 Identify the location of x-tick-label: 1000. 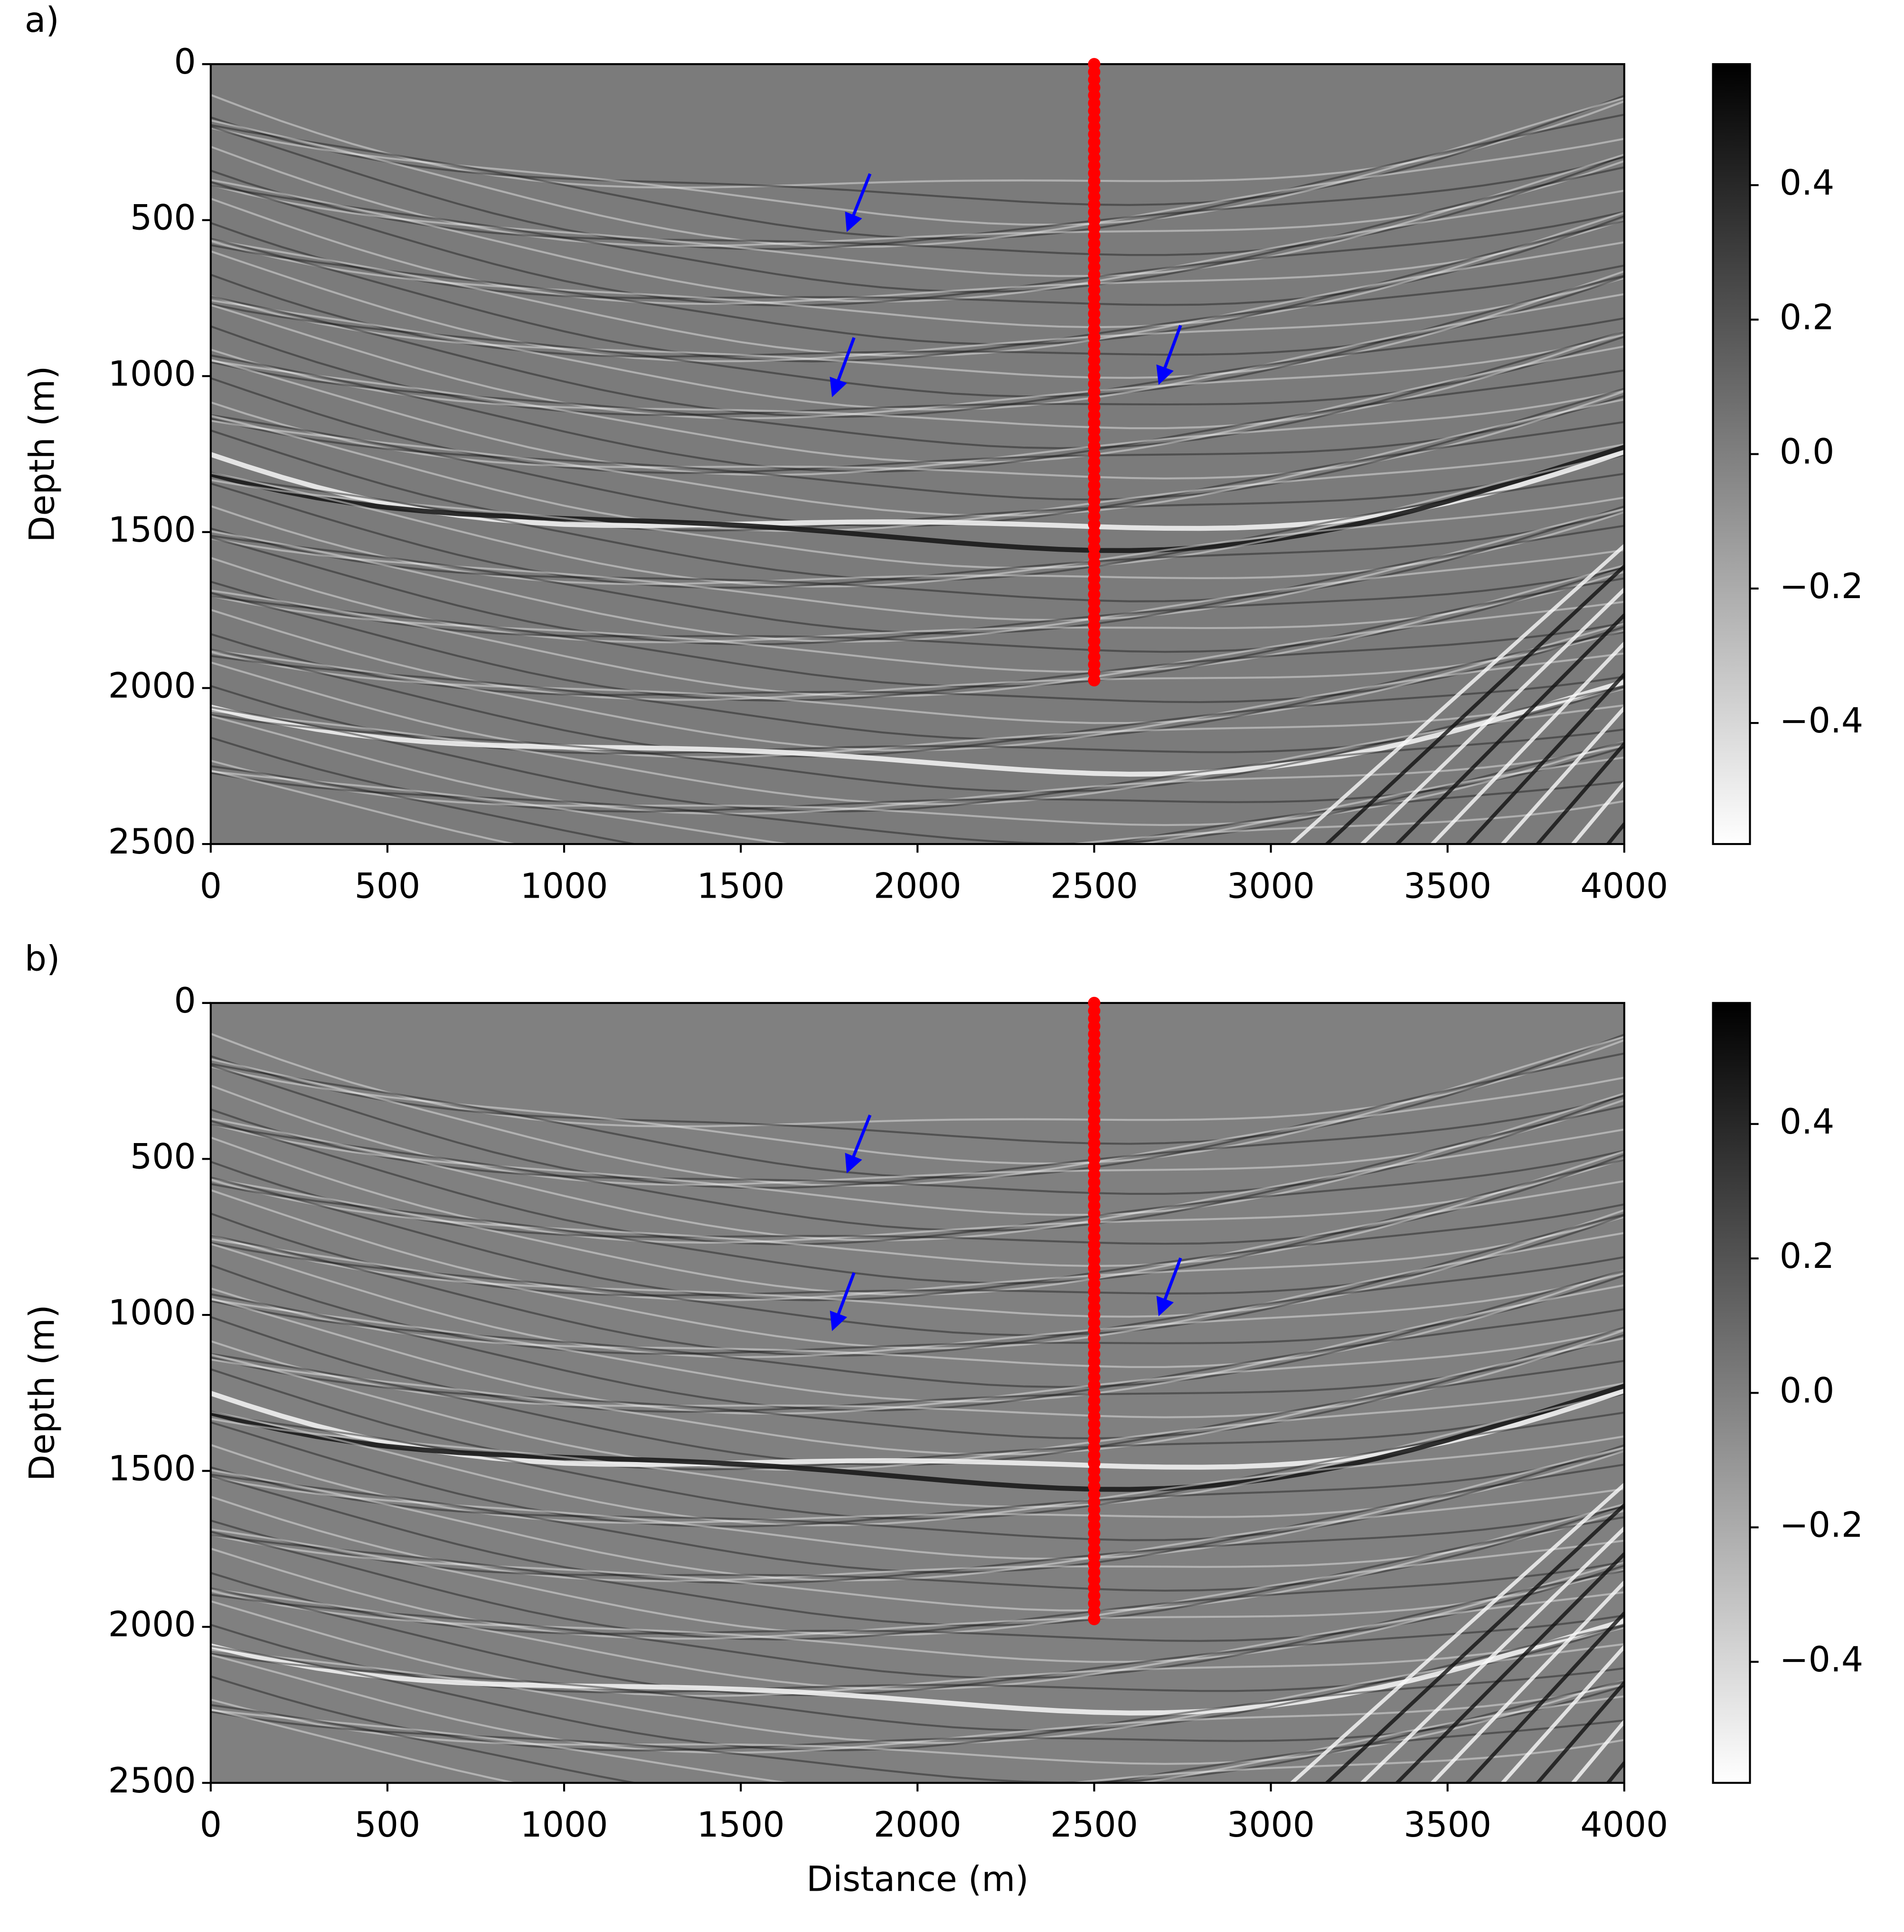
(564, 1825).